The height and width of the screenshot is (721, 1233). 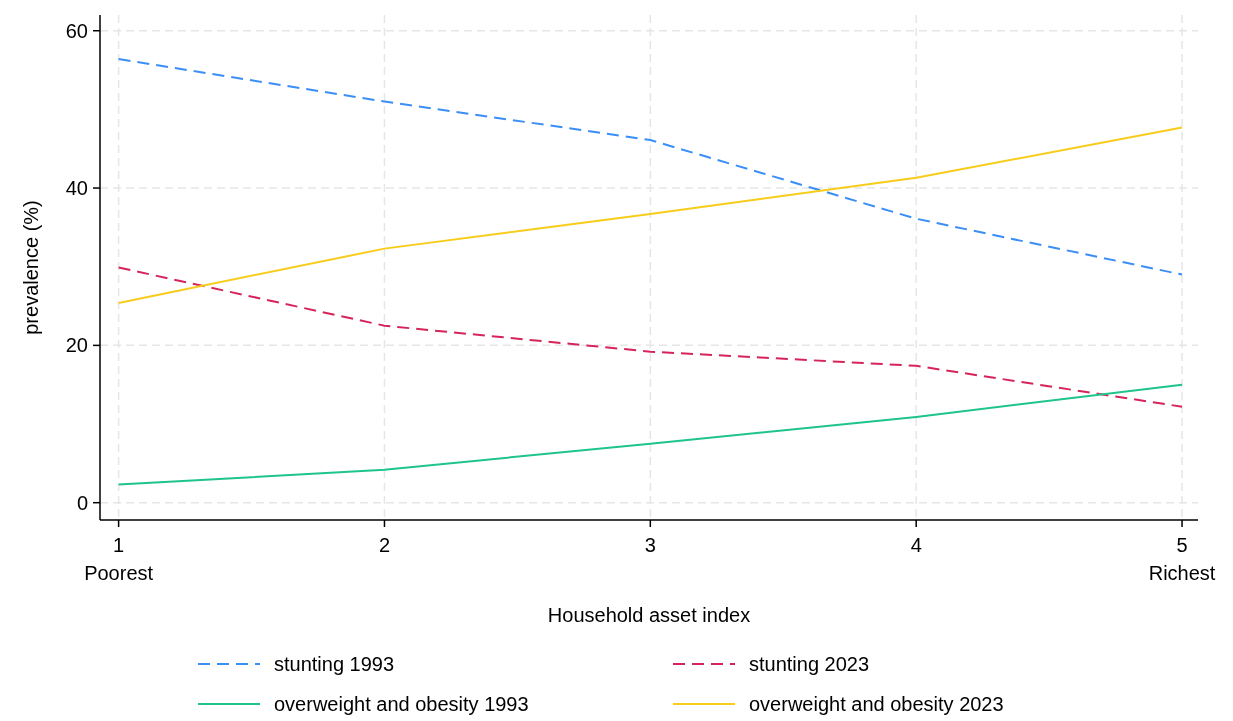 I want to click on x-tick-label: 4, so click(x=916, y=545).